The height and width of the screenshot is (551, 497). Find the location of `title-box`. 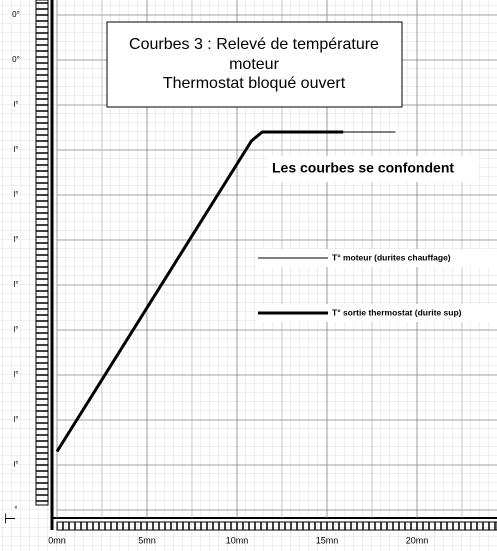

title-box is located at coordinates (254, 64).